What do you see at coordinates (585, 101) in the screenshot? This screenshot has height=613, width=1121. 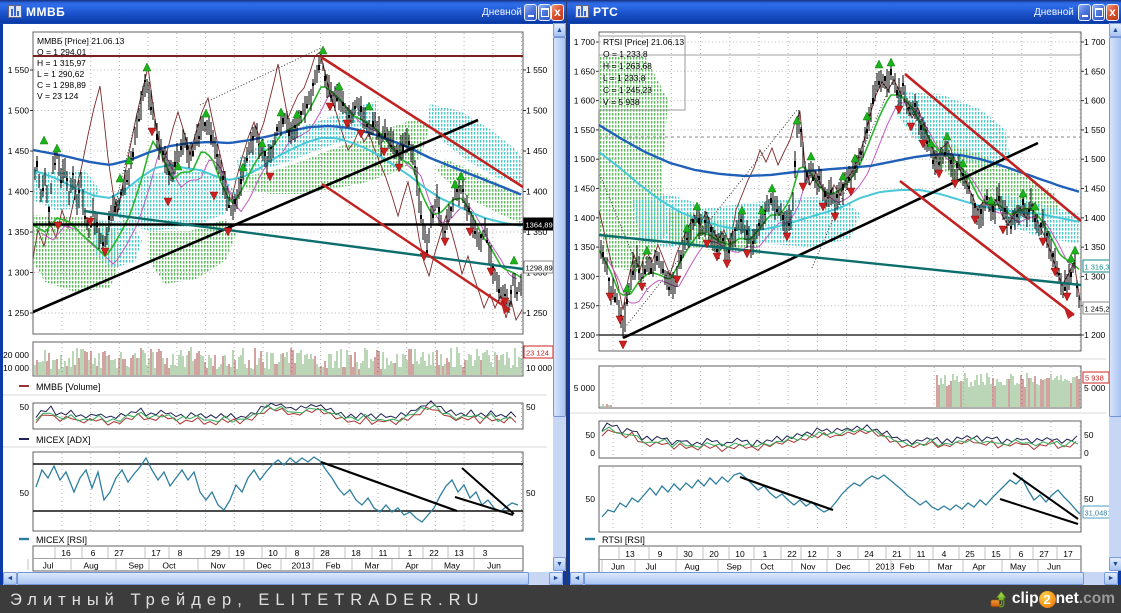 I see `svg-text: 1 600` at bounding box center [585, 101].